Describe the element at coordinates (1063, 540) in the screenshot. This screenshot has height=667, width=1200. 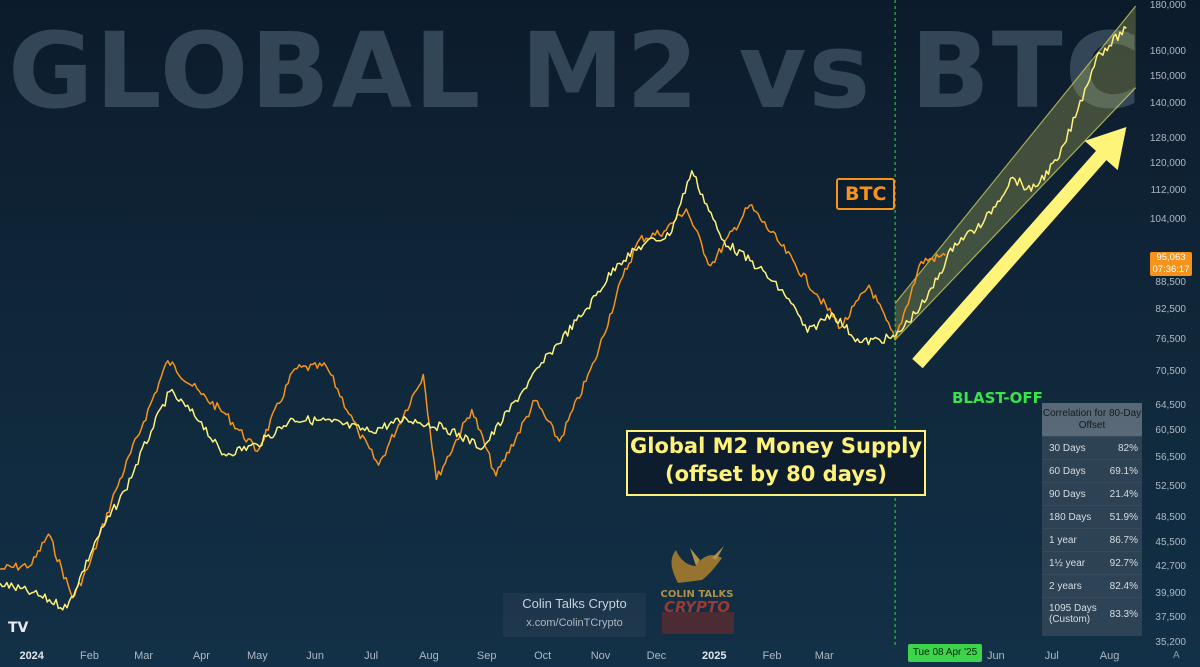
I see `correlation-period: 1 year` at that location.